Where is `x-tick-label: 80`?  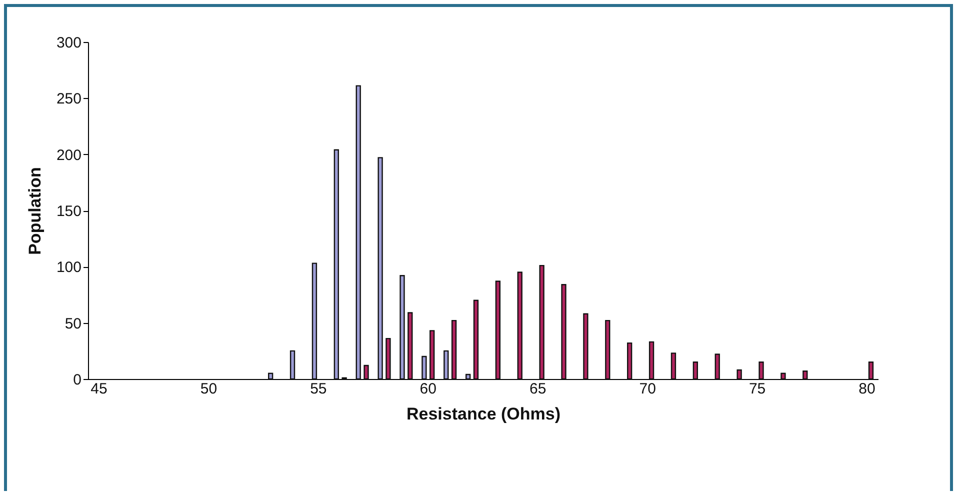
x-tick-label: 80 is located at coordinates (867, 389).